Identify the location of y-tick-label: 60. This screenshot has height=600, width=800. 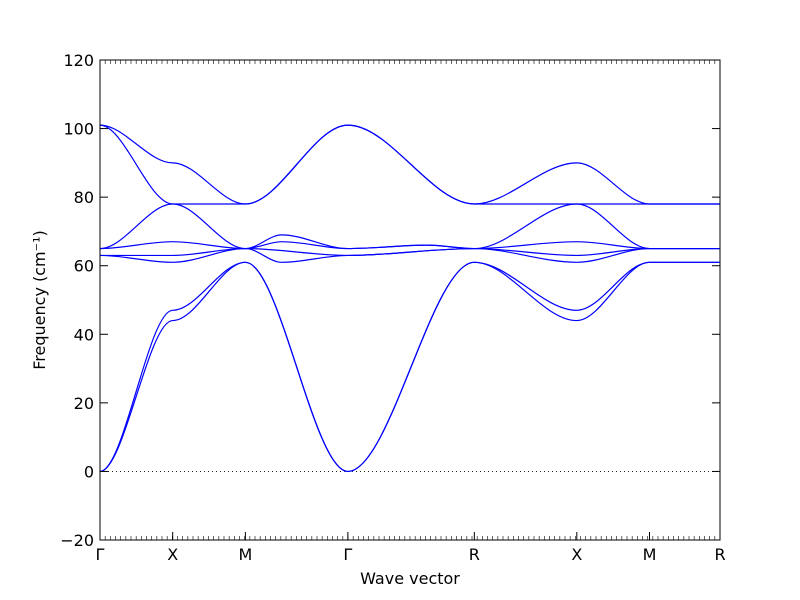
(84, 266).